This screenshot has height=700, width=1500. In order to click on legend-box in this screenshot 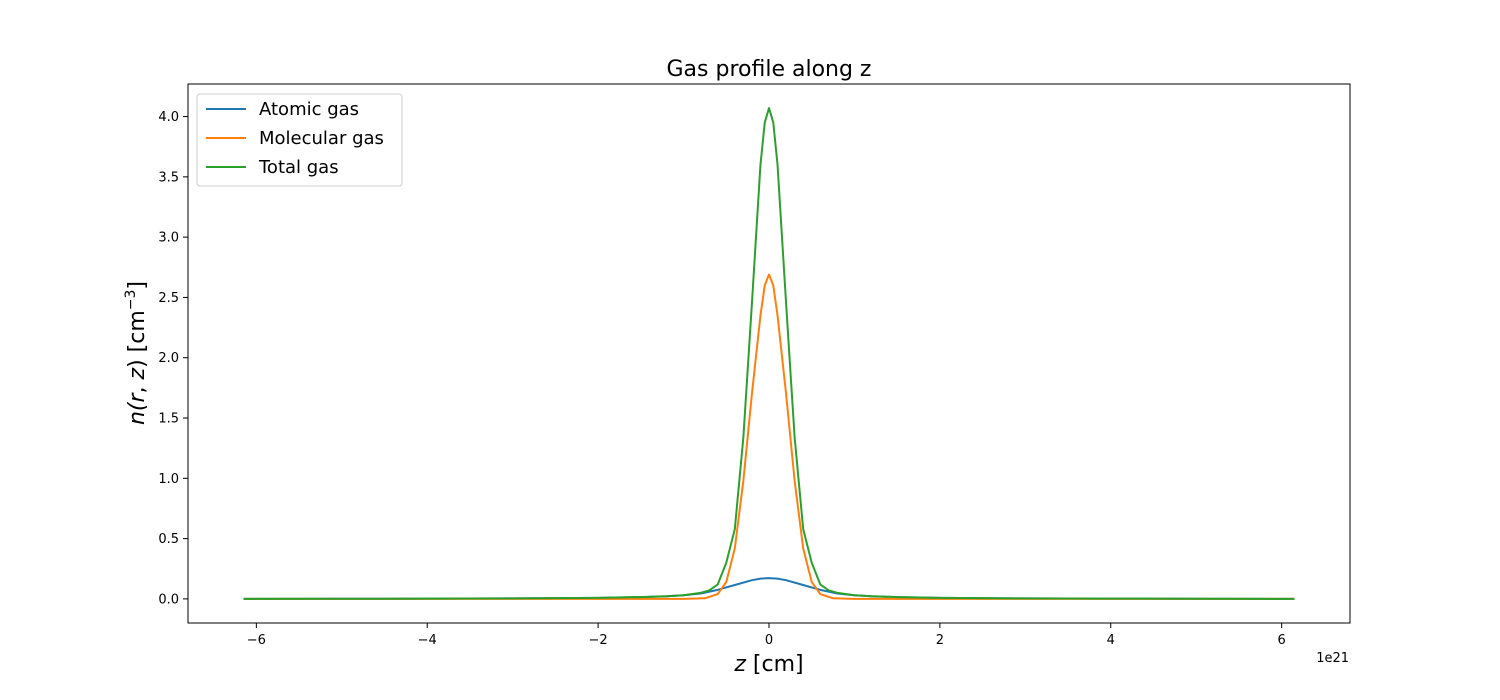, I will do `click(299, 140)`.